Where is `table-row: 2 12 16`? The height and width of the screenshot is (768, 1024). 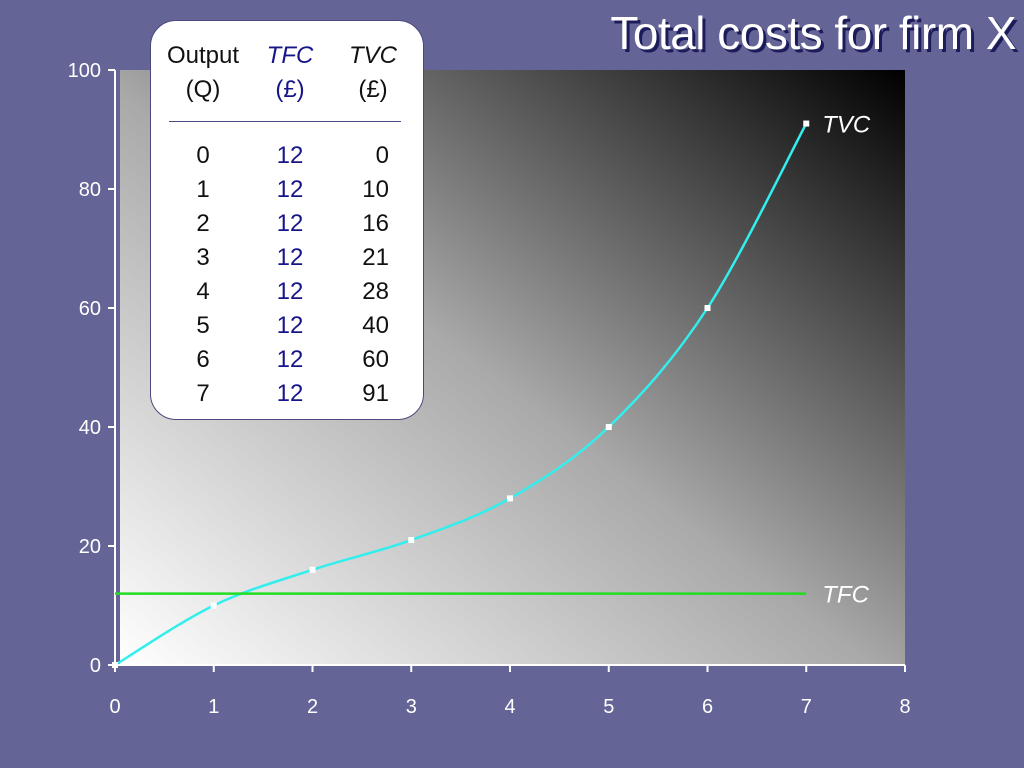 table-row: 2 12 16 is located at coordinates (287, 224).